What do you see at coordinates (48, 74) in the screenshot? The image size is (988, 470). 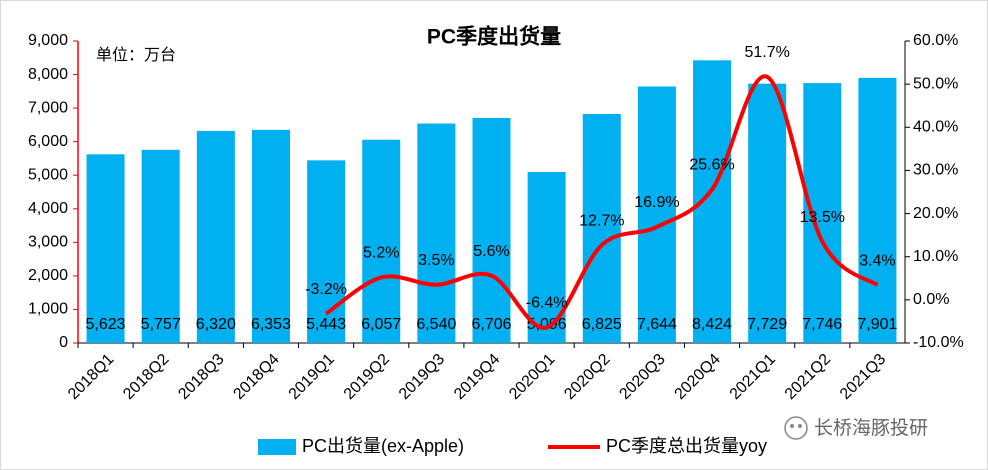 I see `y-tick-label: 8,000` at bounding box center [48, 74].